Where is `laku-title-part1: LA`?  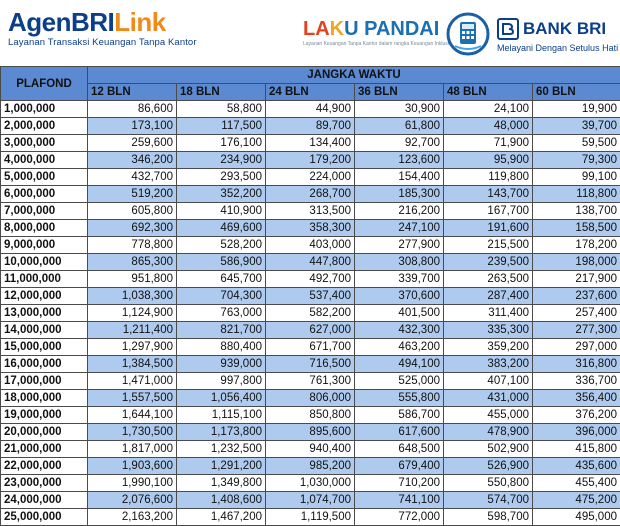
laku-title-part1: LA is located at coordinates (316, 29).